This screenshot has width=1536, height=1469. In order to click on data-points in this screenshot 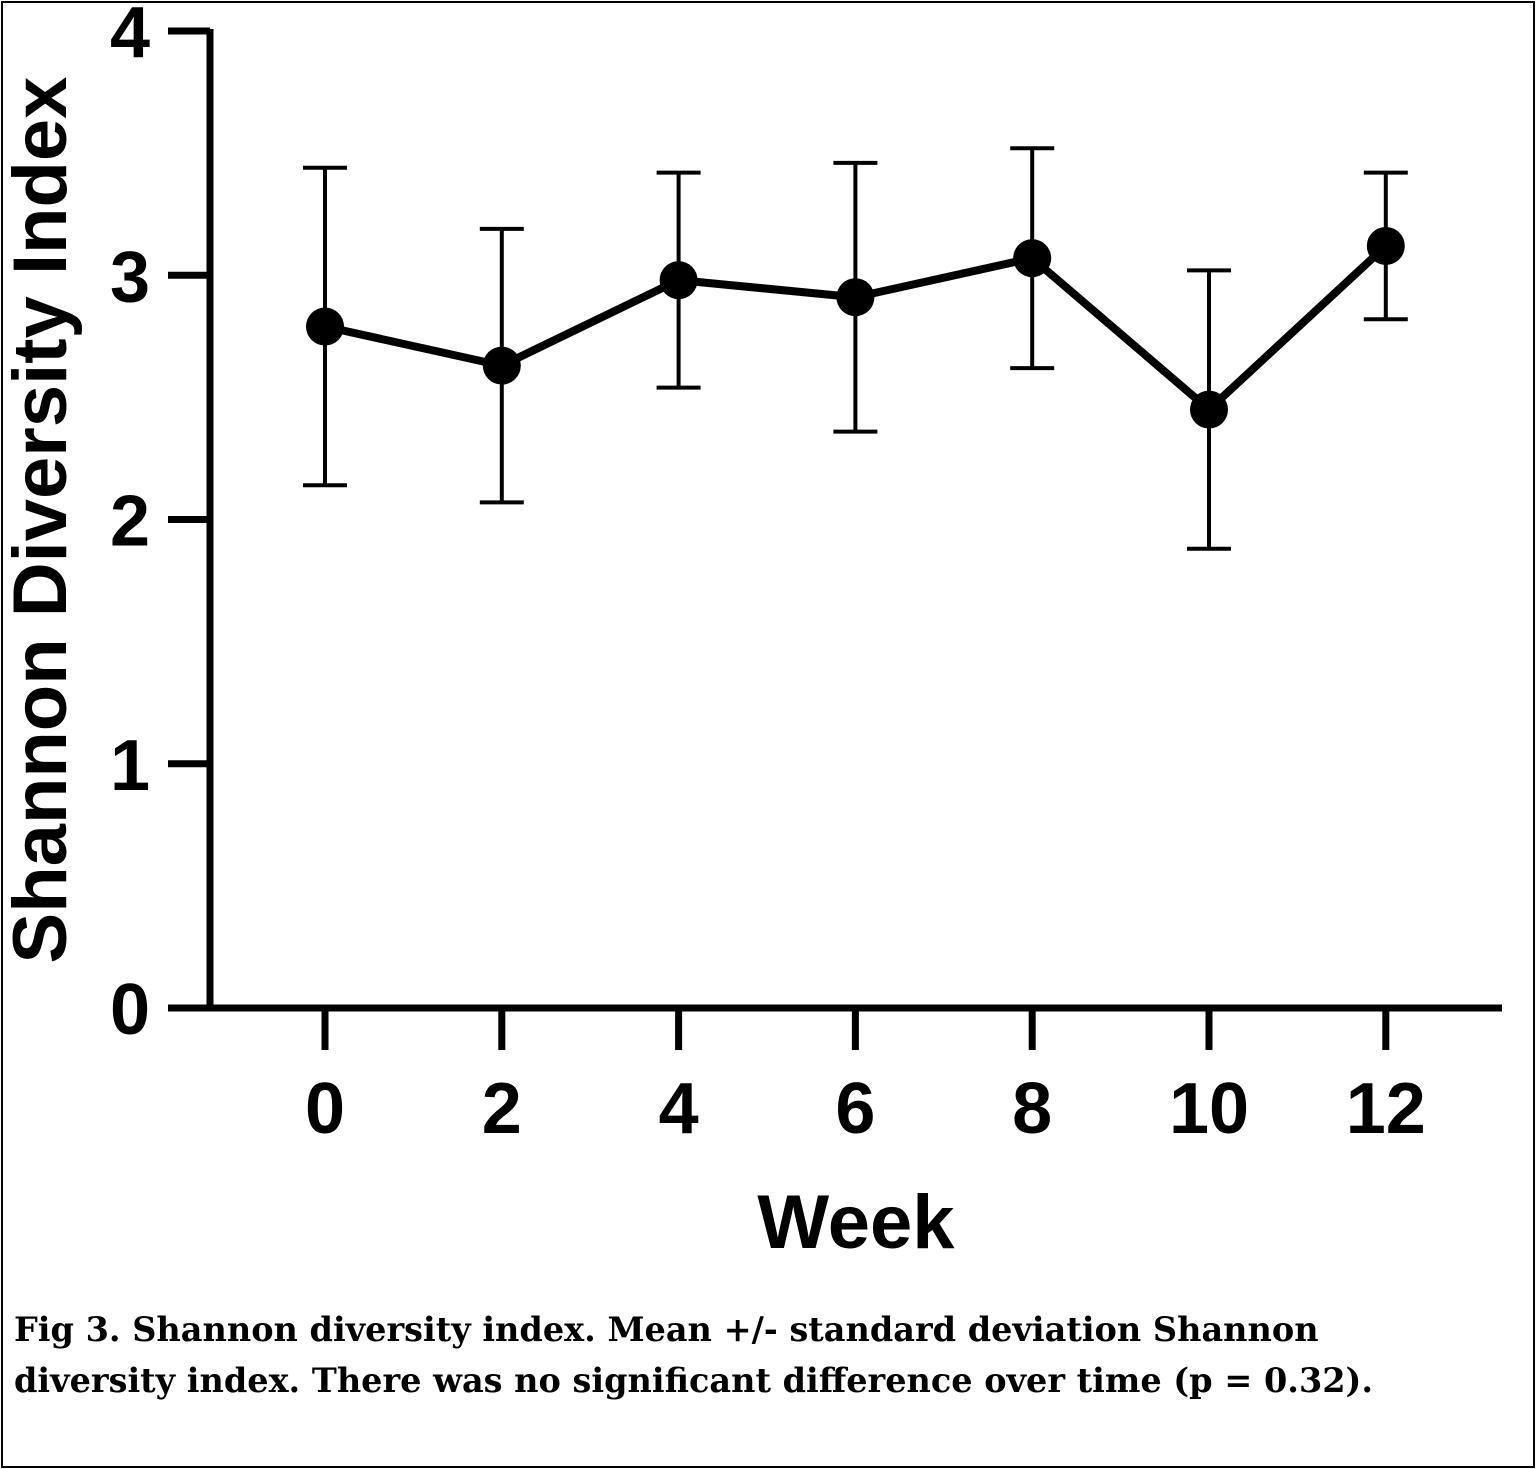, I will do `click(855, 327)`.